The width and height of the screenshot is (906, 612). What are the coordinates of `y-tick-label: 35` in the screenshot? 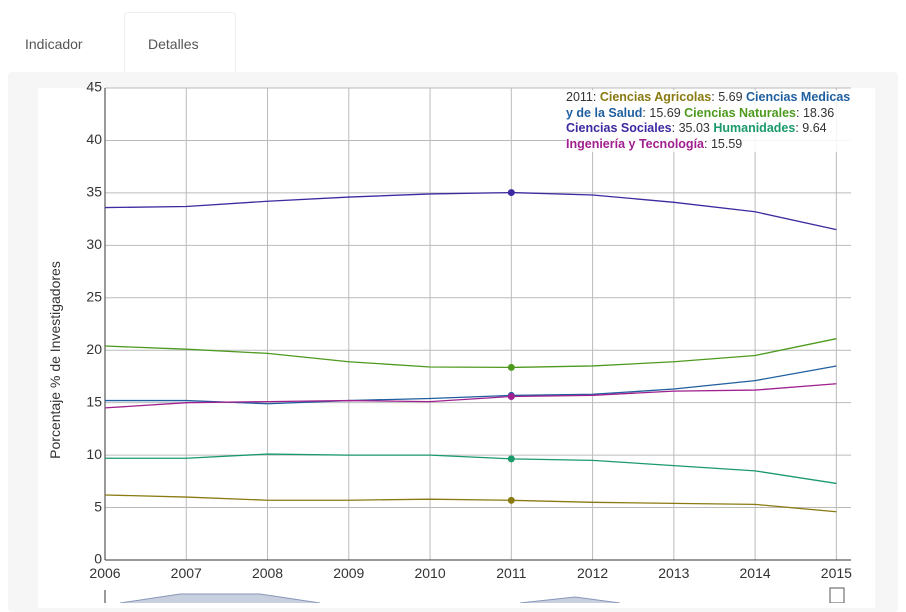 It's located at (94, 192).